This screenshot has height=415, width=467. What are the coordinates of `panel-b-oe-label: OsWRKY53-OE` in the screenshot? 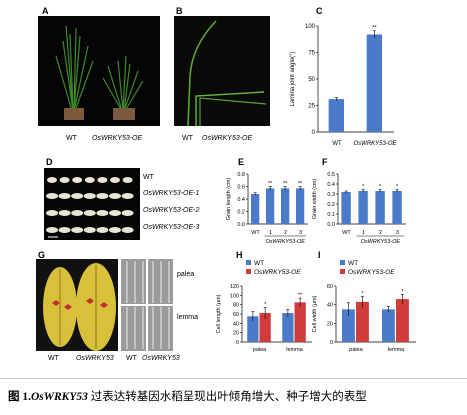 It's located at (227, 138).